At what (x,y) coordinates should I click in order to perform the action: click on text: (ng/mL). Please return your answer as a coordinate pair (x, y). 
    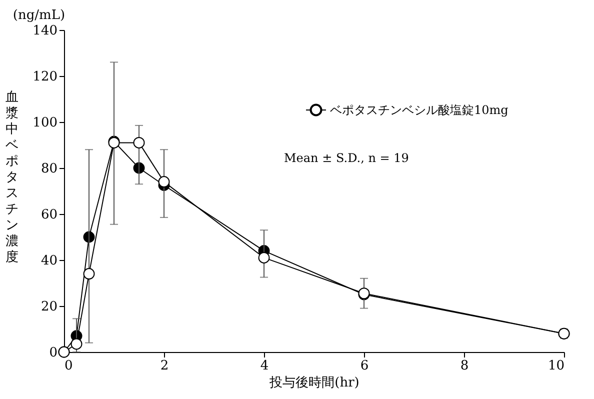
    Looking at the image, I should click on (39, 15).